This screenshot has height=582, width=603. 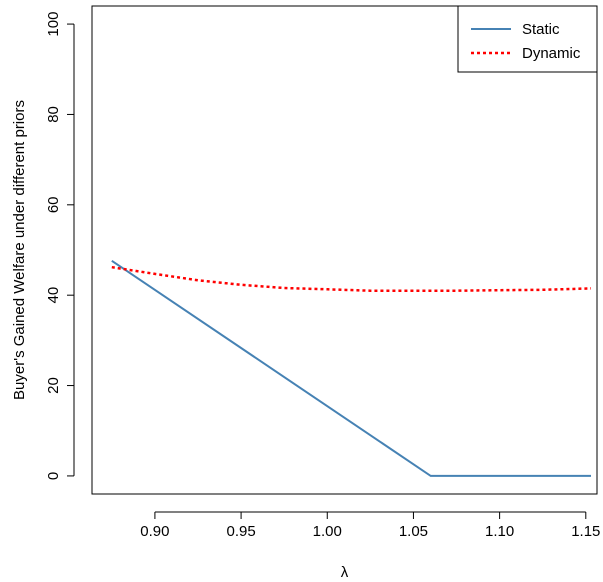 What do you see at coordinates (53, 204) in the screenshot?
I see `y-tick-label: 60` at bounding box center [53, 204].